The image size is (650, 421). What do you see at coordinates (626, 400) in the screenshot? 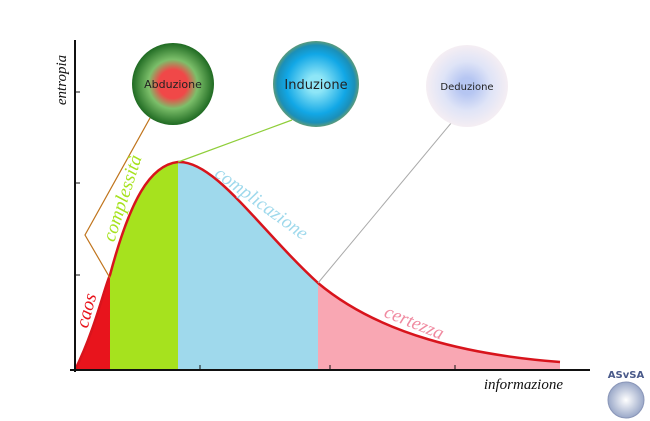
I see `logo-icon` at bounding box center [626, 400].